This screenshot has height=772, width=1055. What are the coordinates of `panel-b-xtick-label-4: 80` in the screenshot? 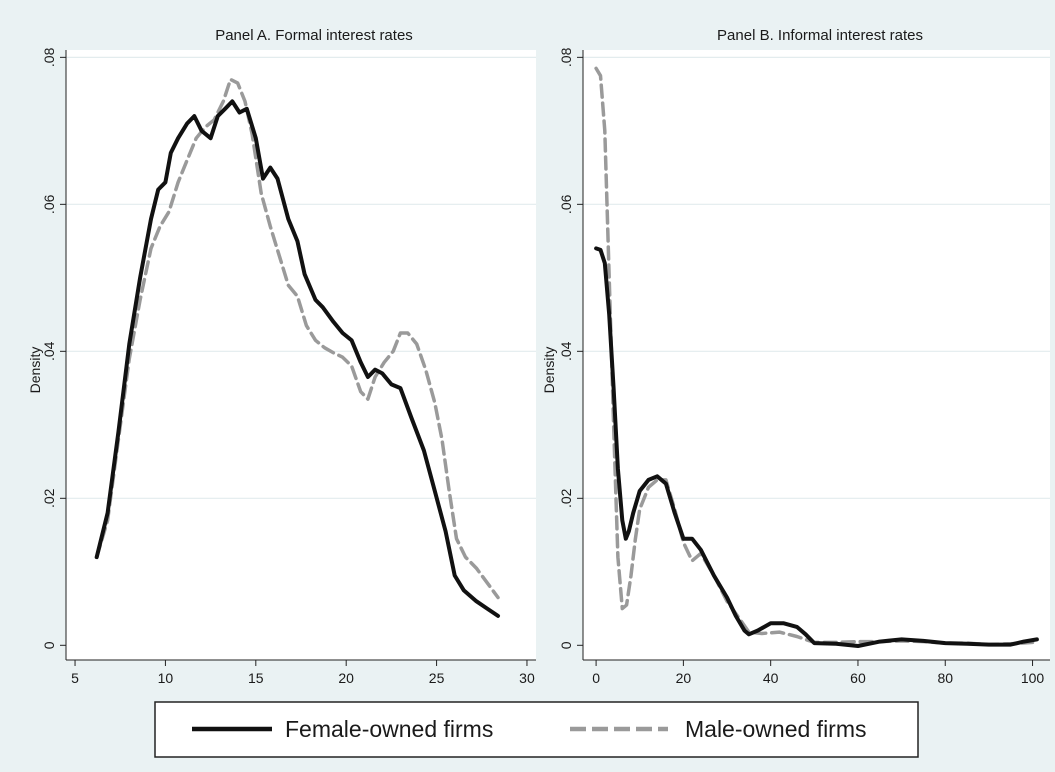 It's located at (945, 678).